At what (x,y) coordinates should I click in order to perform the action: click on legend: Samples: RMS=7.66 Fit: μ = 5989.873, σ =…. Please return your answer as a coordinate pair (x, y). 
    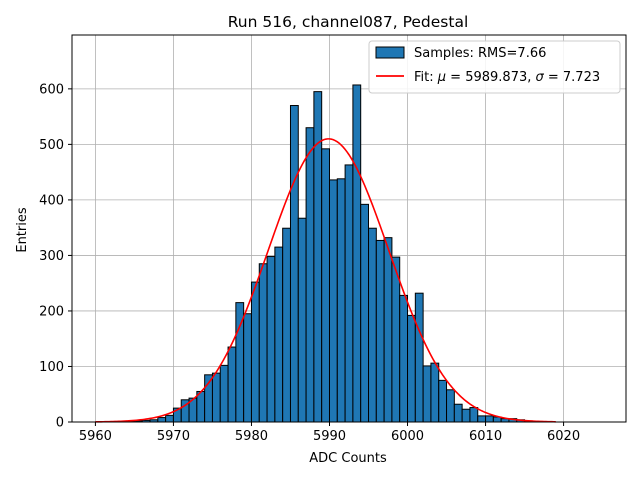
    Looking at the image, I should click on (494, 67).